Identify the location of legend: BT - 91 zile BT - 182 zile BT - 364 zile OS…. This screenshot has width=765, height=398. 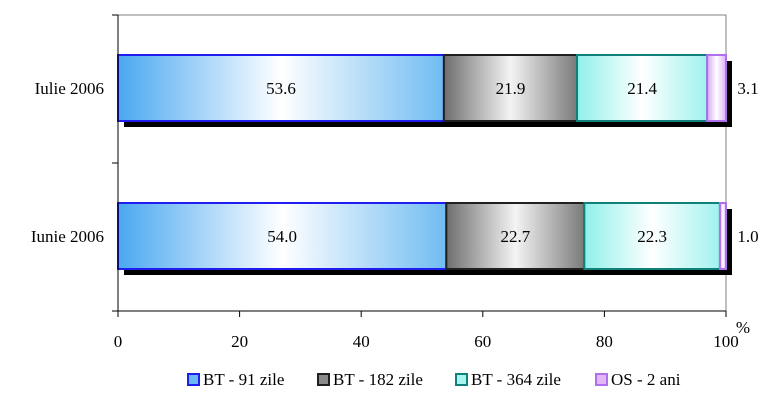
(434, 379).